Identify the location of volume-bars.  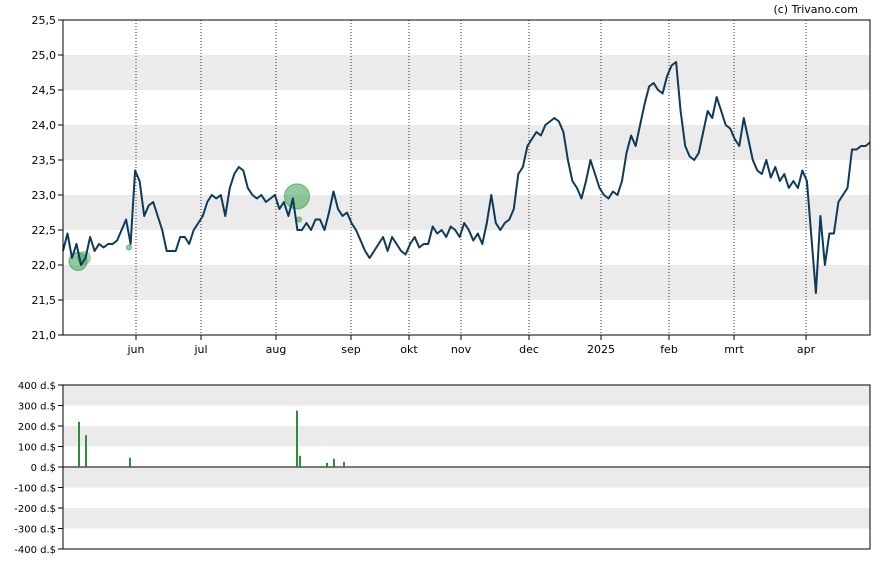
(211, 438).